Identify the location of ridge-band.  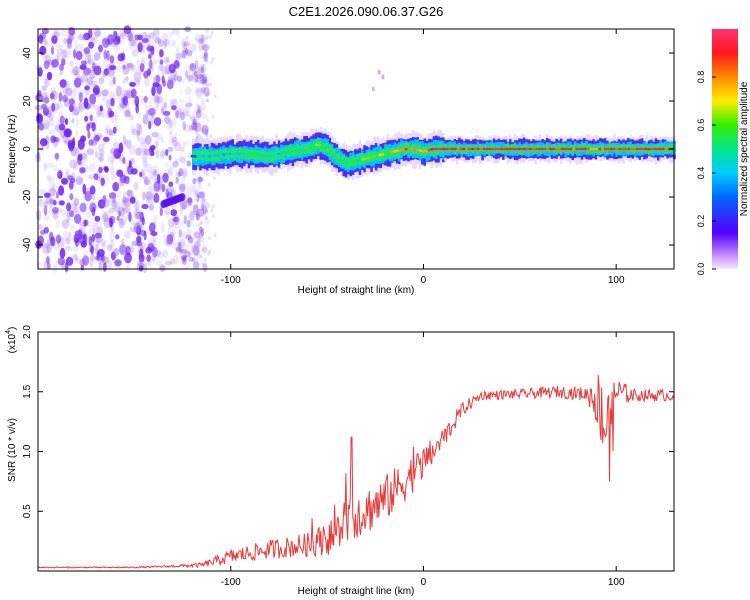
(431, 150).